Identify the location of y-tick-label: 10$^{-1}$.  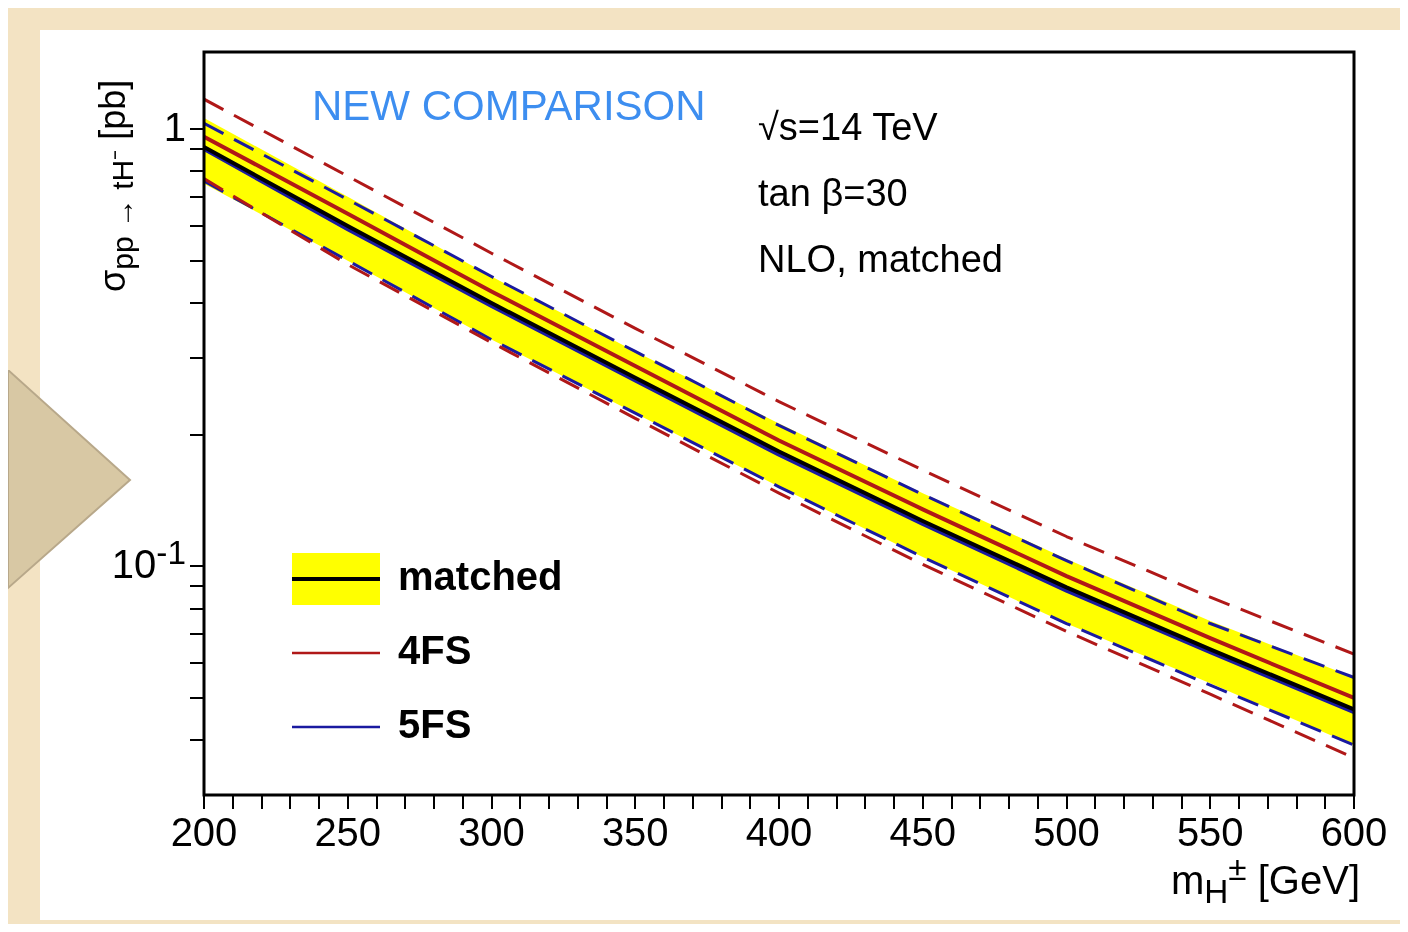
(148, 560).